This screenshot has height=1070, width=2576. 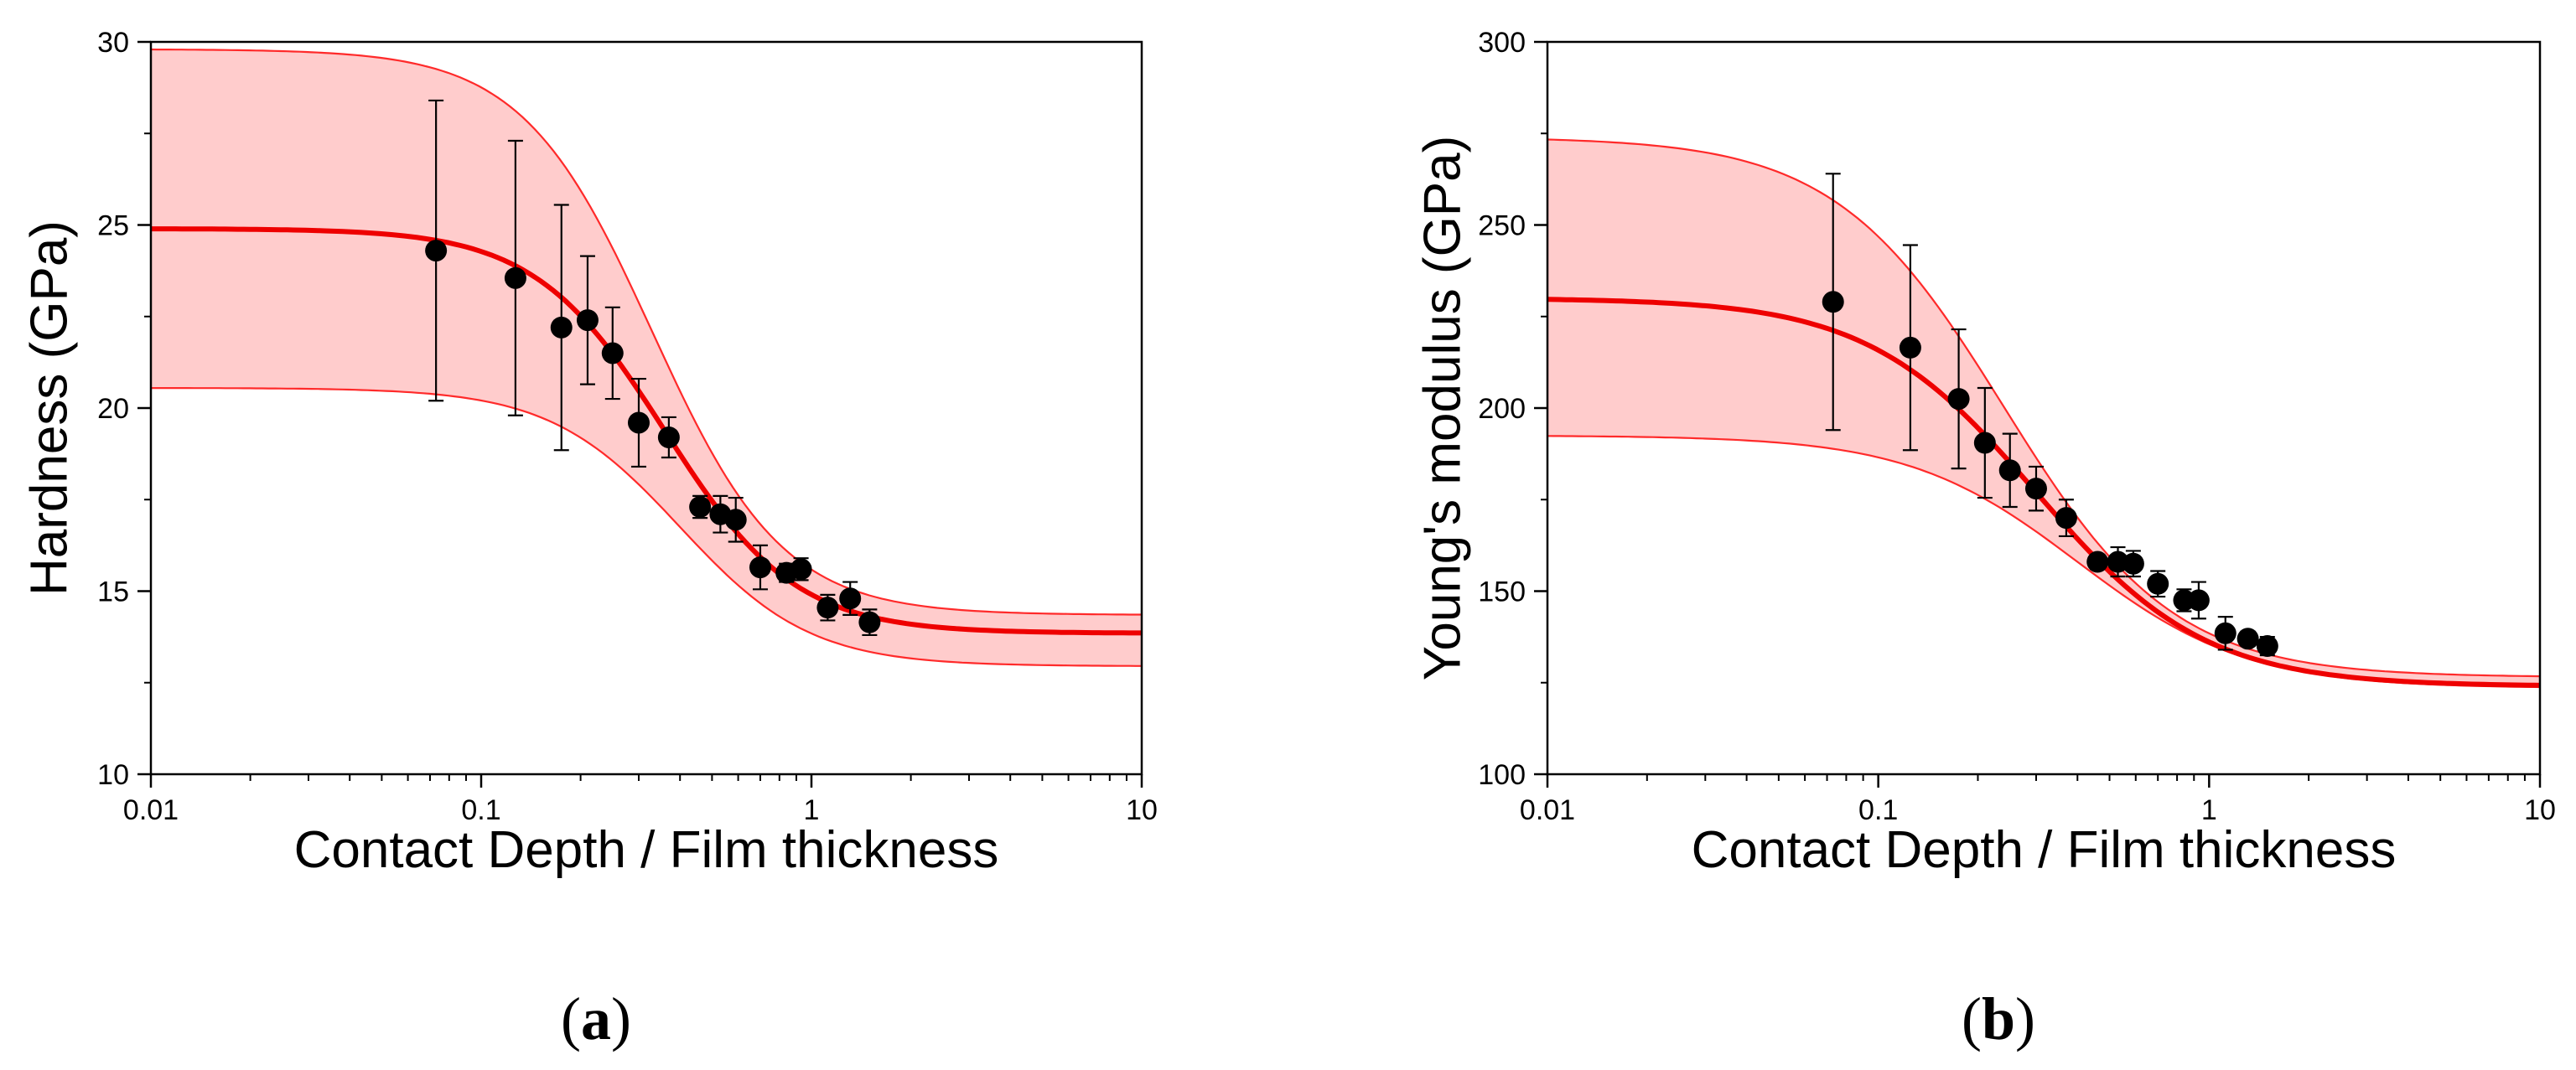 I want to click on y-tick-label: 200, so click(x=1502, y=409).